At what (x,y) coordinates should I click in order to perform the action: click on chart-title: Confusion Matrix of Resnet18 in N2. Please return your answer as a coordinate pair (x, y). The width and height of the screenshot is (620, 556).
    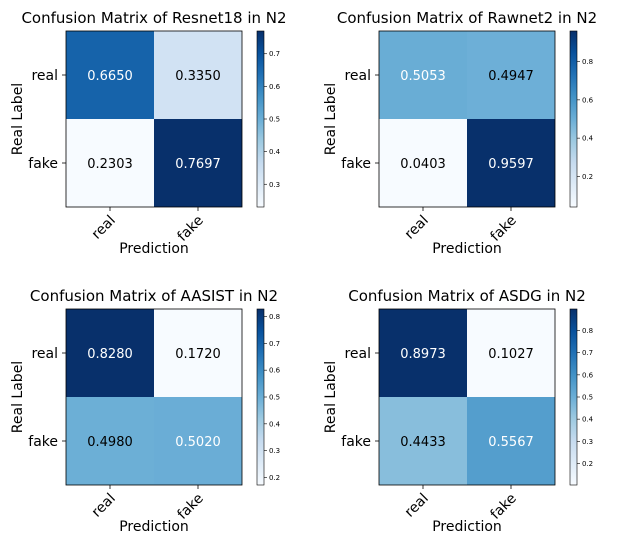
    Looking at the image, I should click on (153, 18).